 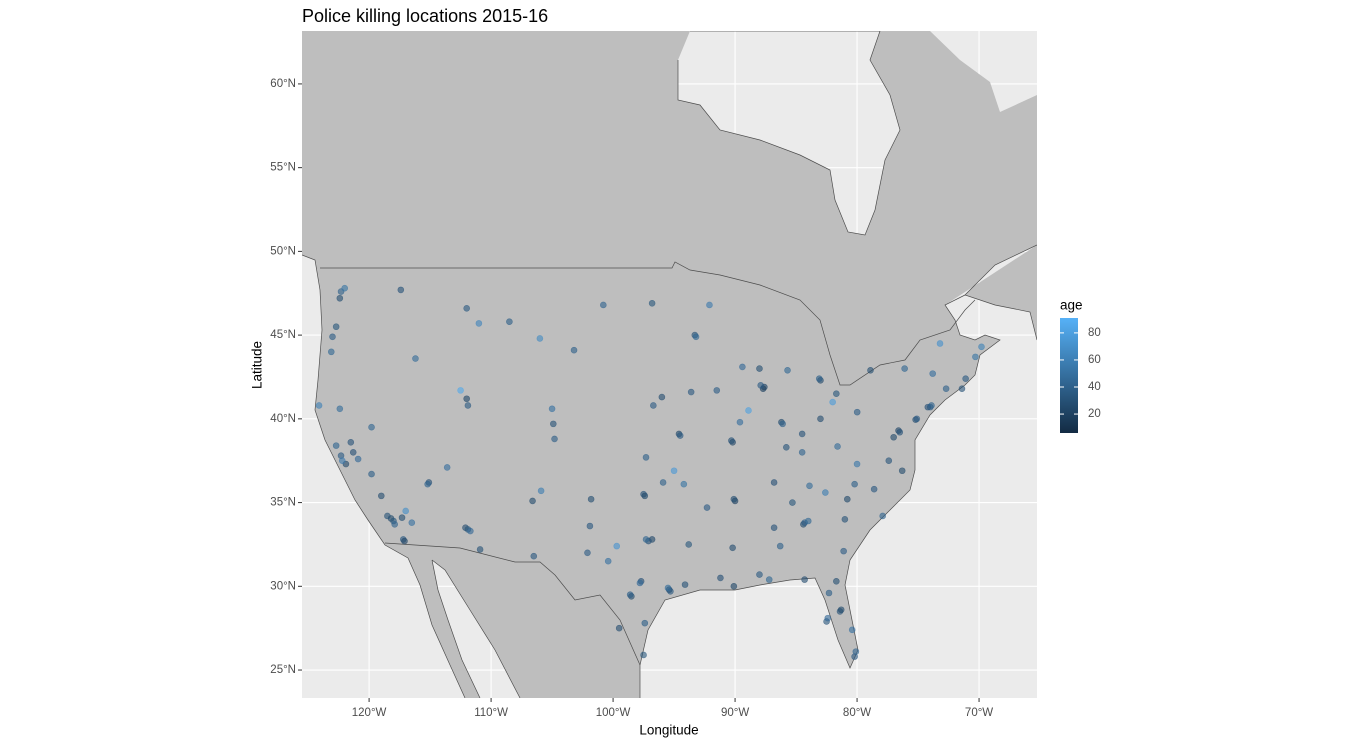 What do you see at coordinates (512, 604) in the screenshot?
I see `border-mexico` at bounding box center [512, 604].